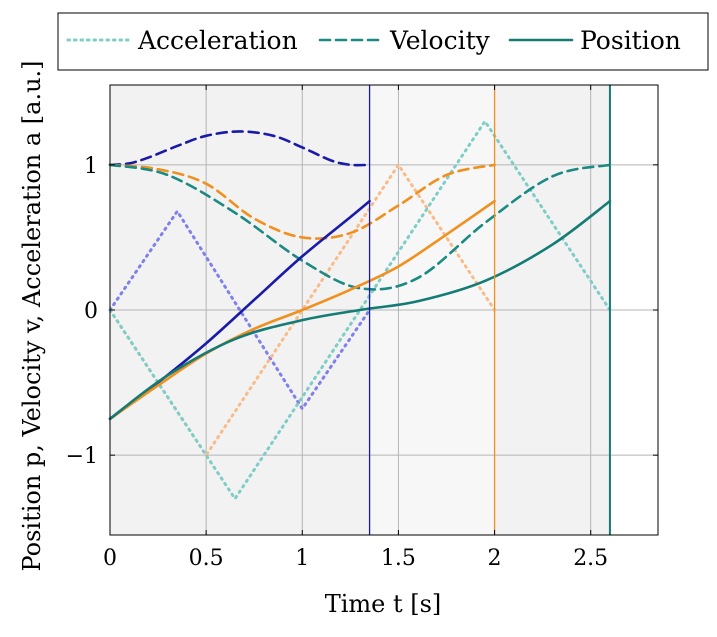 The height and width of the screenshot is (637, 717). Describe the element at coordinates (302, 201) in the screenshot. I see `series-orange-velocity` at that location.